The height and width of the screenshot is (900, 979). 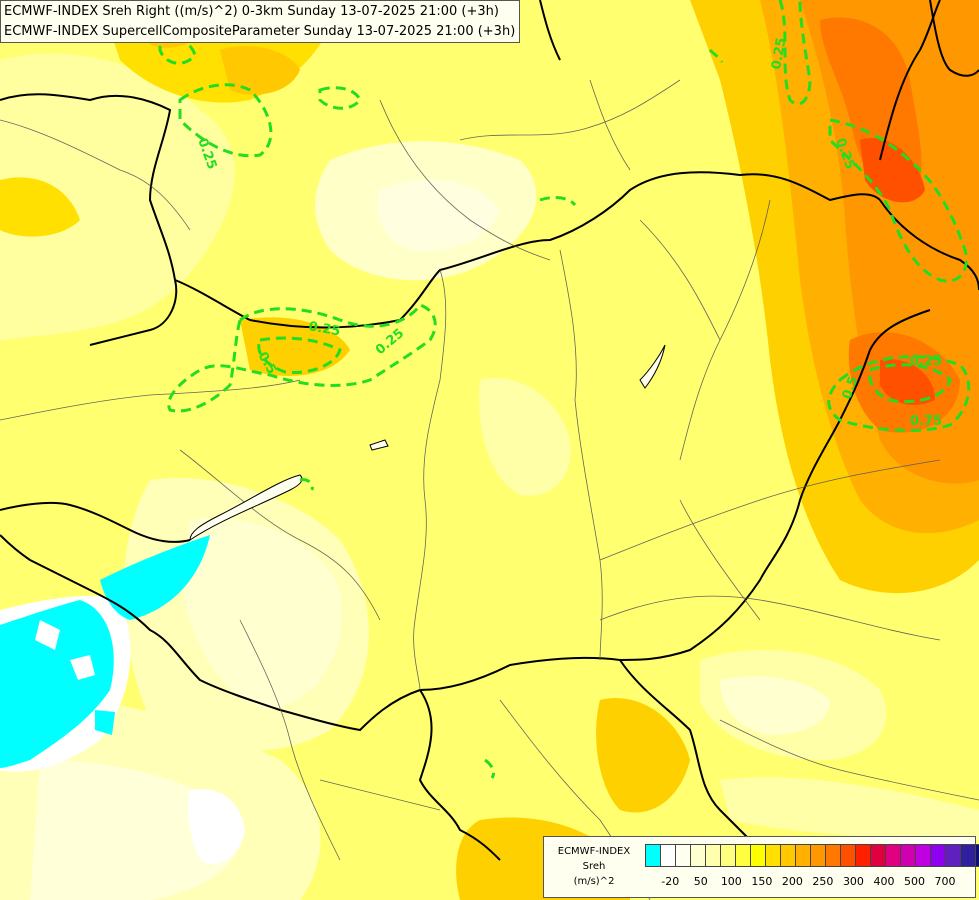 I want to click on legend-tick-label: 500, so click(x=914, y=881).